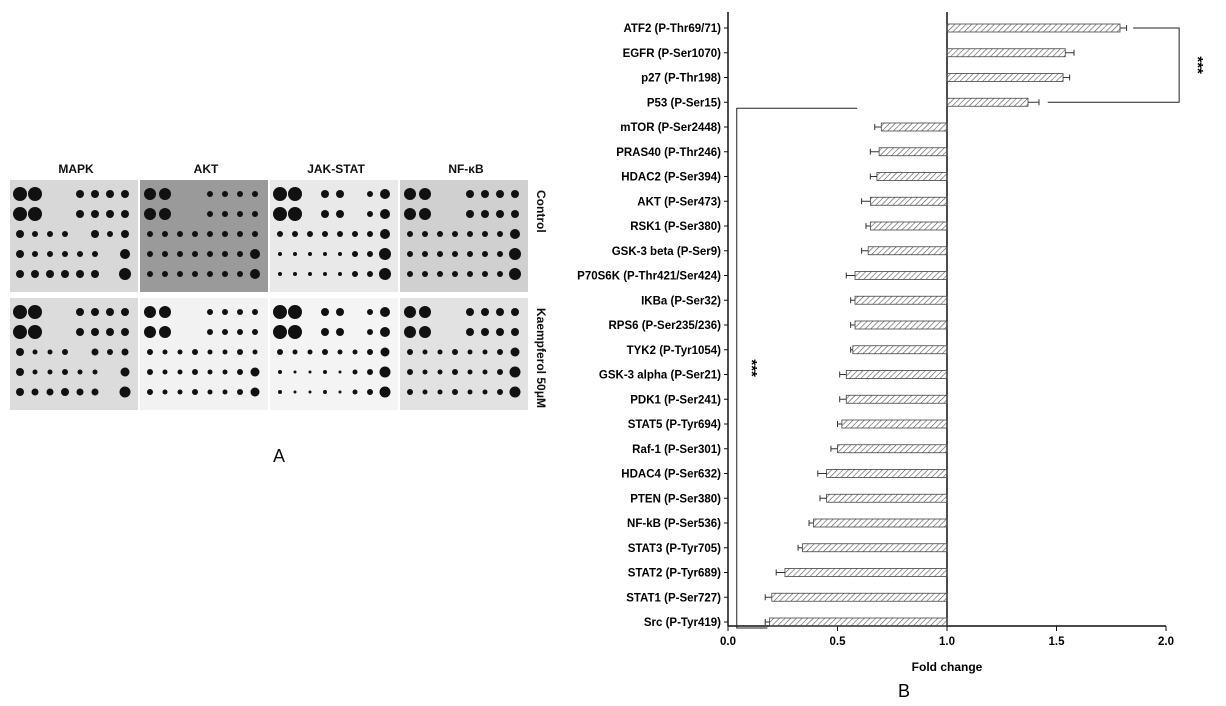 This screenshot has height=706, width=1226. Describe the element at coordinates (682, 623) in the screenshot. I see `category-label: Src (P-Tyr419)` at that location.